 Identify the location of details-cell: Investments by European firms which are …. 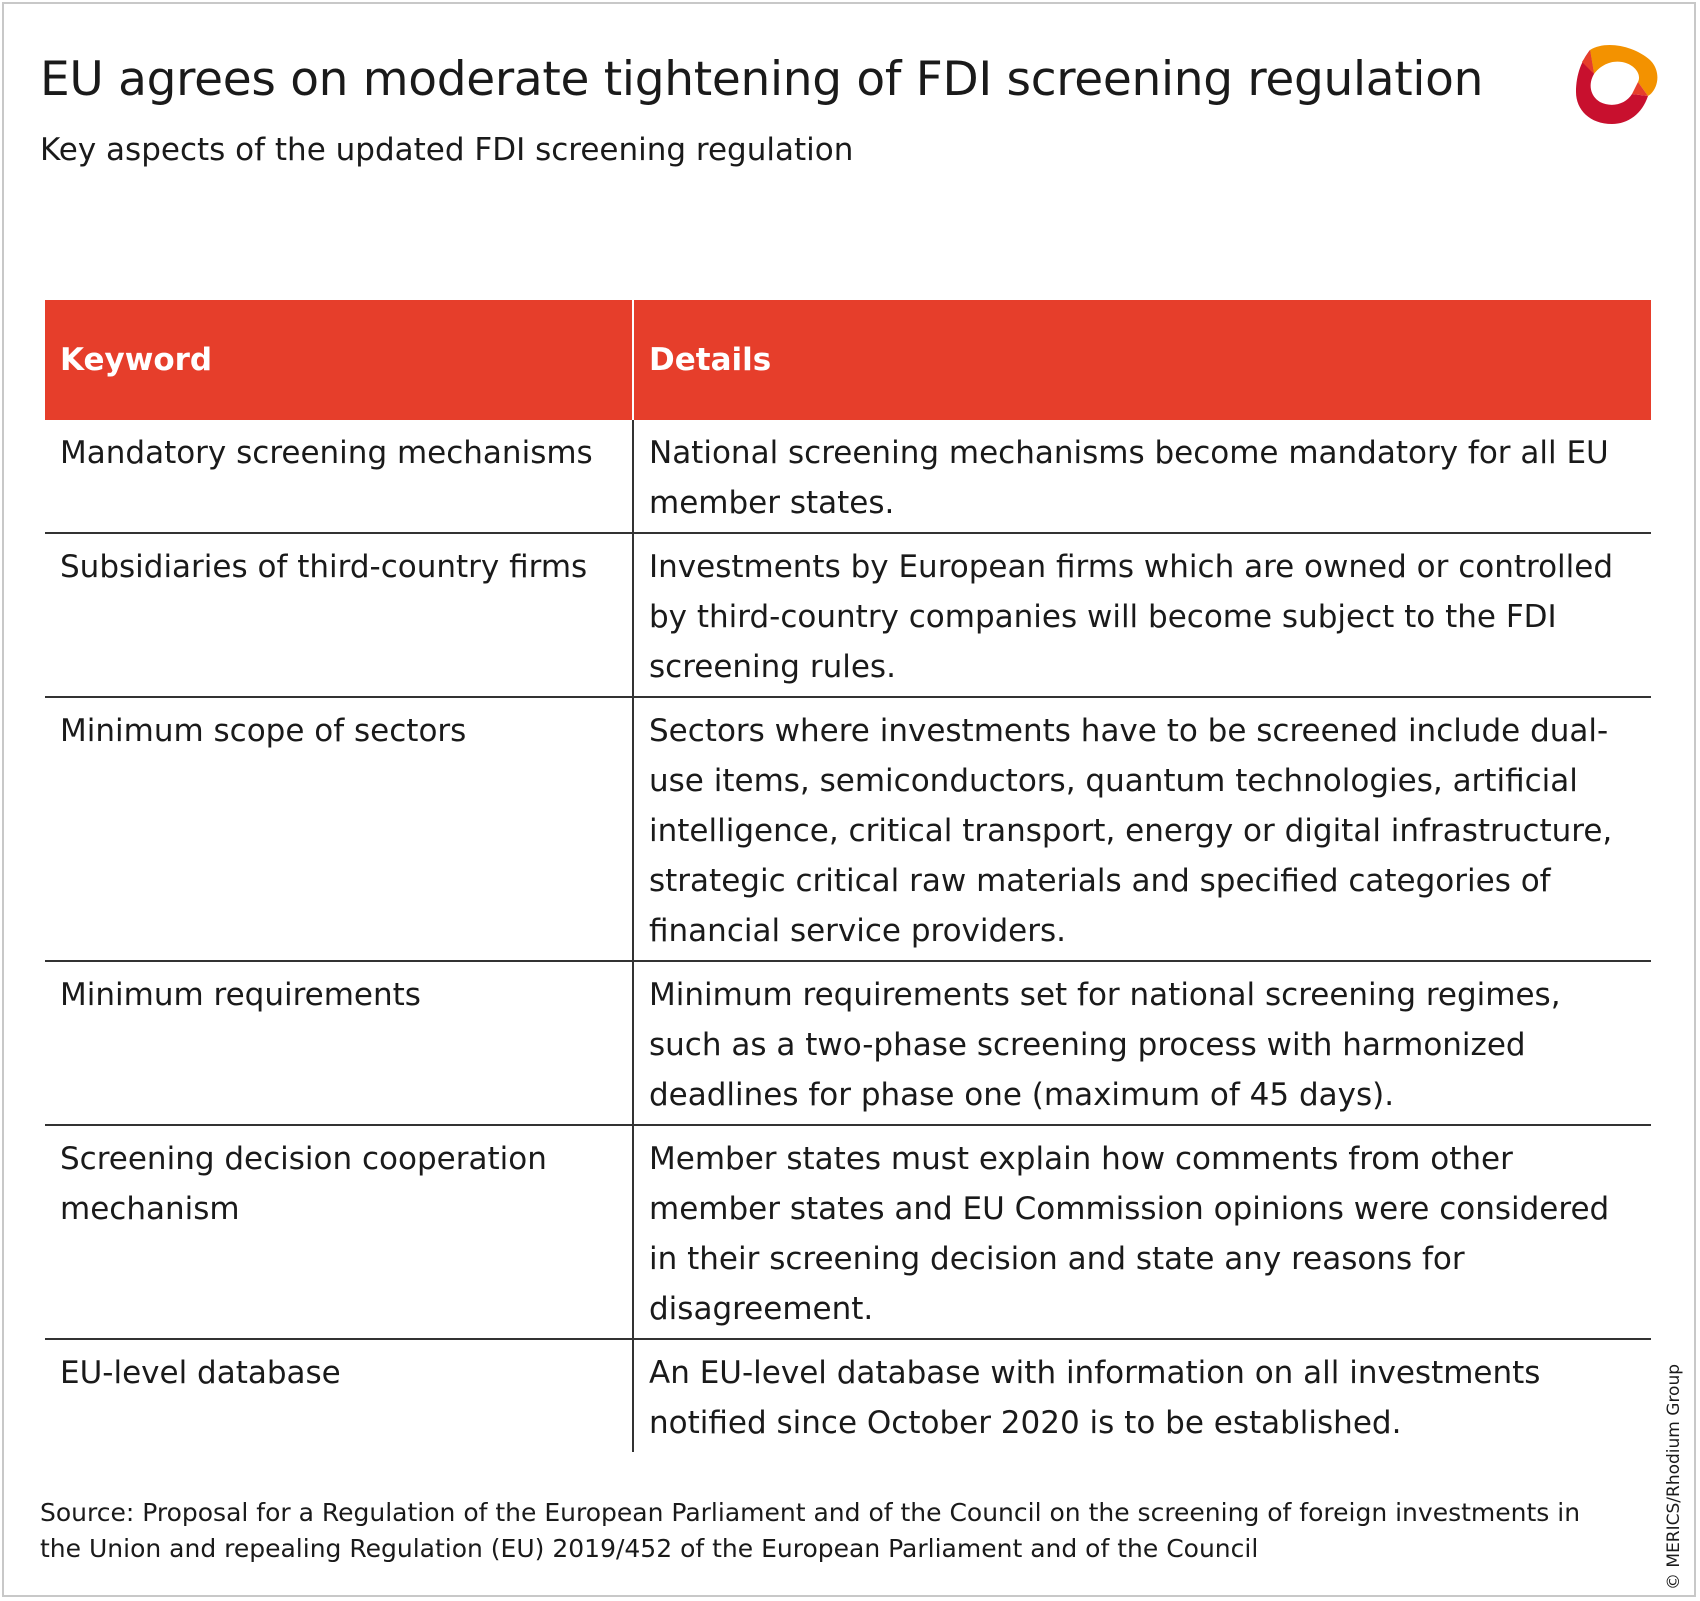
(1141, 615).